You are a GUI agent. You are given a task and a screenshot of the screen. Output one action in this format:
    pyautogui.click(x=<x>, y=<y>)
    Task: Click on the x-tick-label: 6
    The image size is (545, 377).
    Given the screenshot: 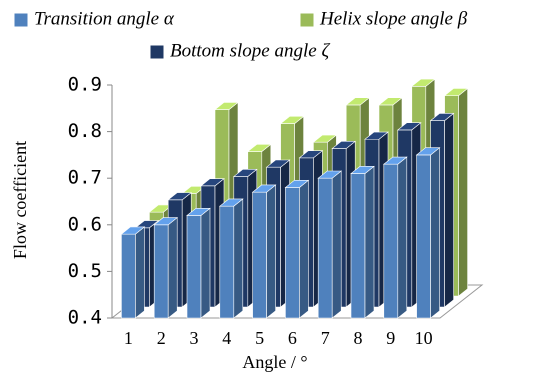 What is the action you would take?
    pyautogui.click(x=292, y=338)
    